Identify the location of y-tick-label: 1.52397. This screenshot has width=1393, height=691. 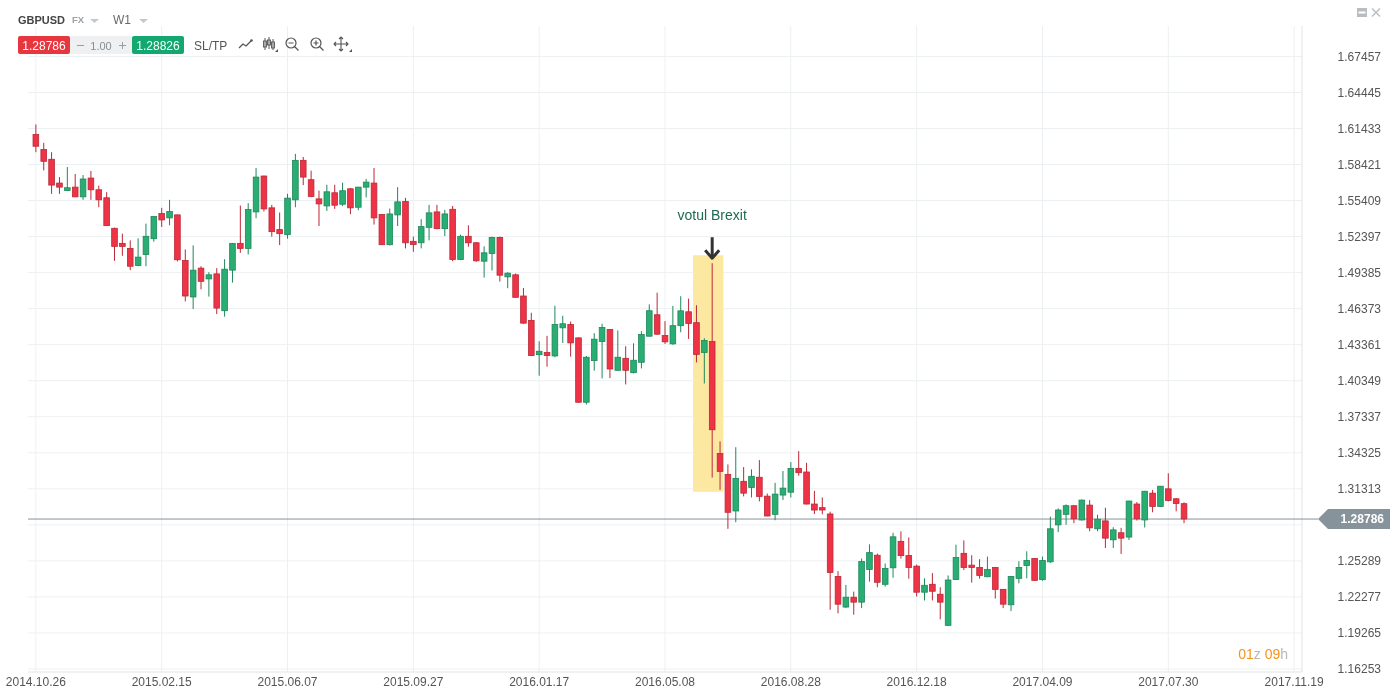
(1359, 236).